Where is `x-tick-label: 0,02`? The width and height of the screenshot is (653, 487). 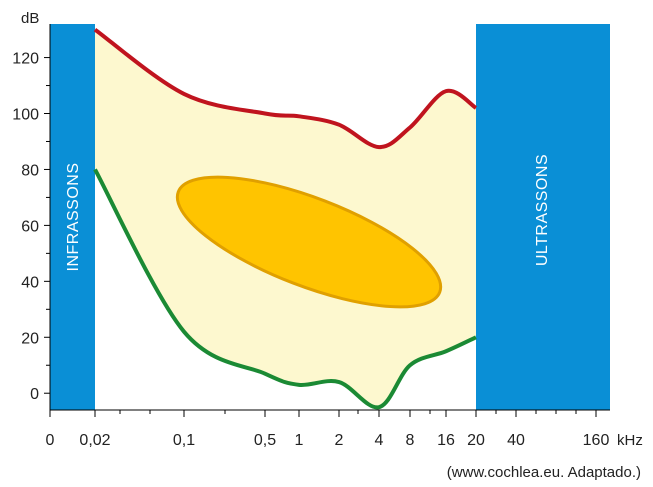 x-tick-label: 0,02 is located at coordinates (94, 440).